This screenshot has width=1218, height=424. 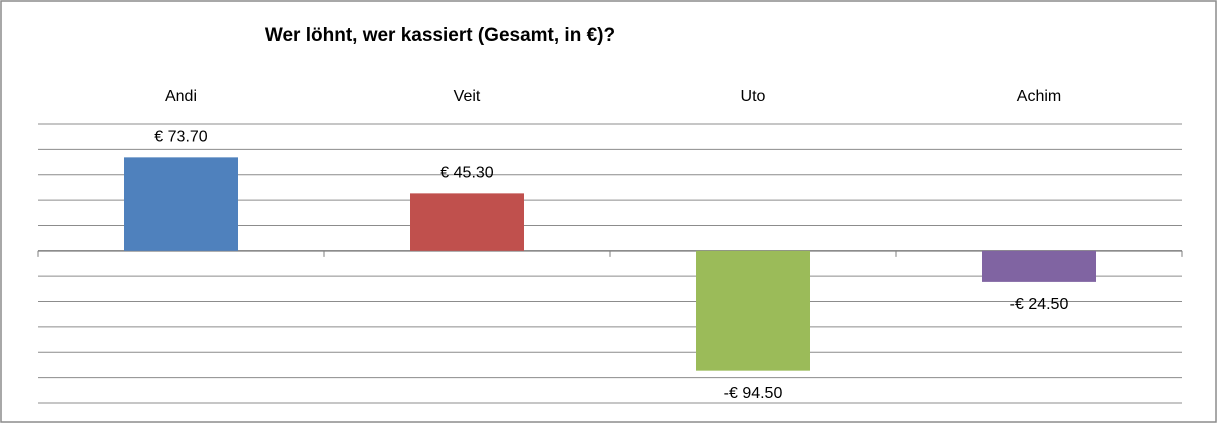 I want to click on chart-title: Wer löhnt, wer kassiert (Gesamt, in €)?, so click(x=440, y=35).